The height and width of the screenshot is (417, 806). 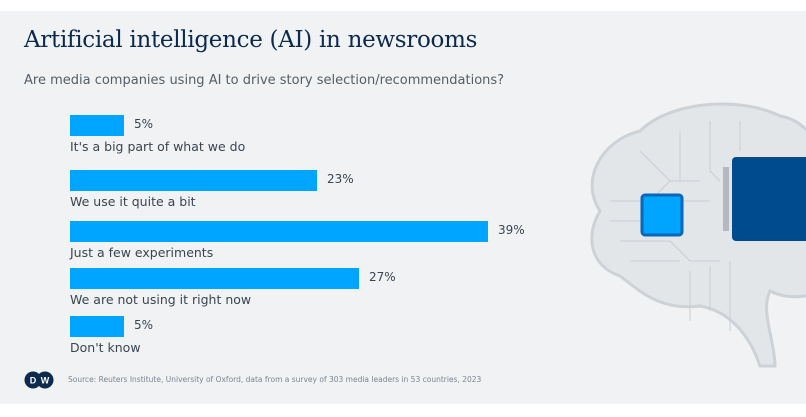 What do you see at coordinates (769, 199) in the screenshot?
I see `large-chip-icon` at bounding box center [769, 199].